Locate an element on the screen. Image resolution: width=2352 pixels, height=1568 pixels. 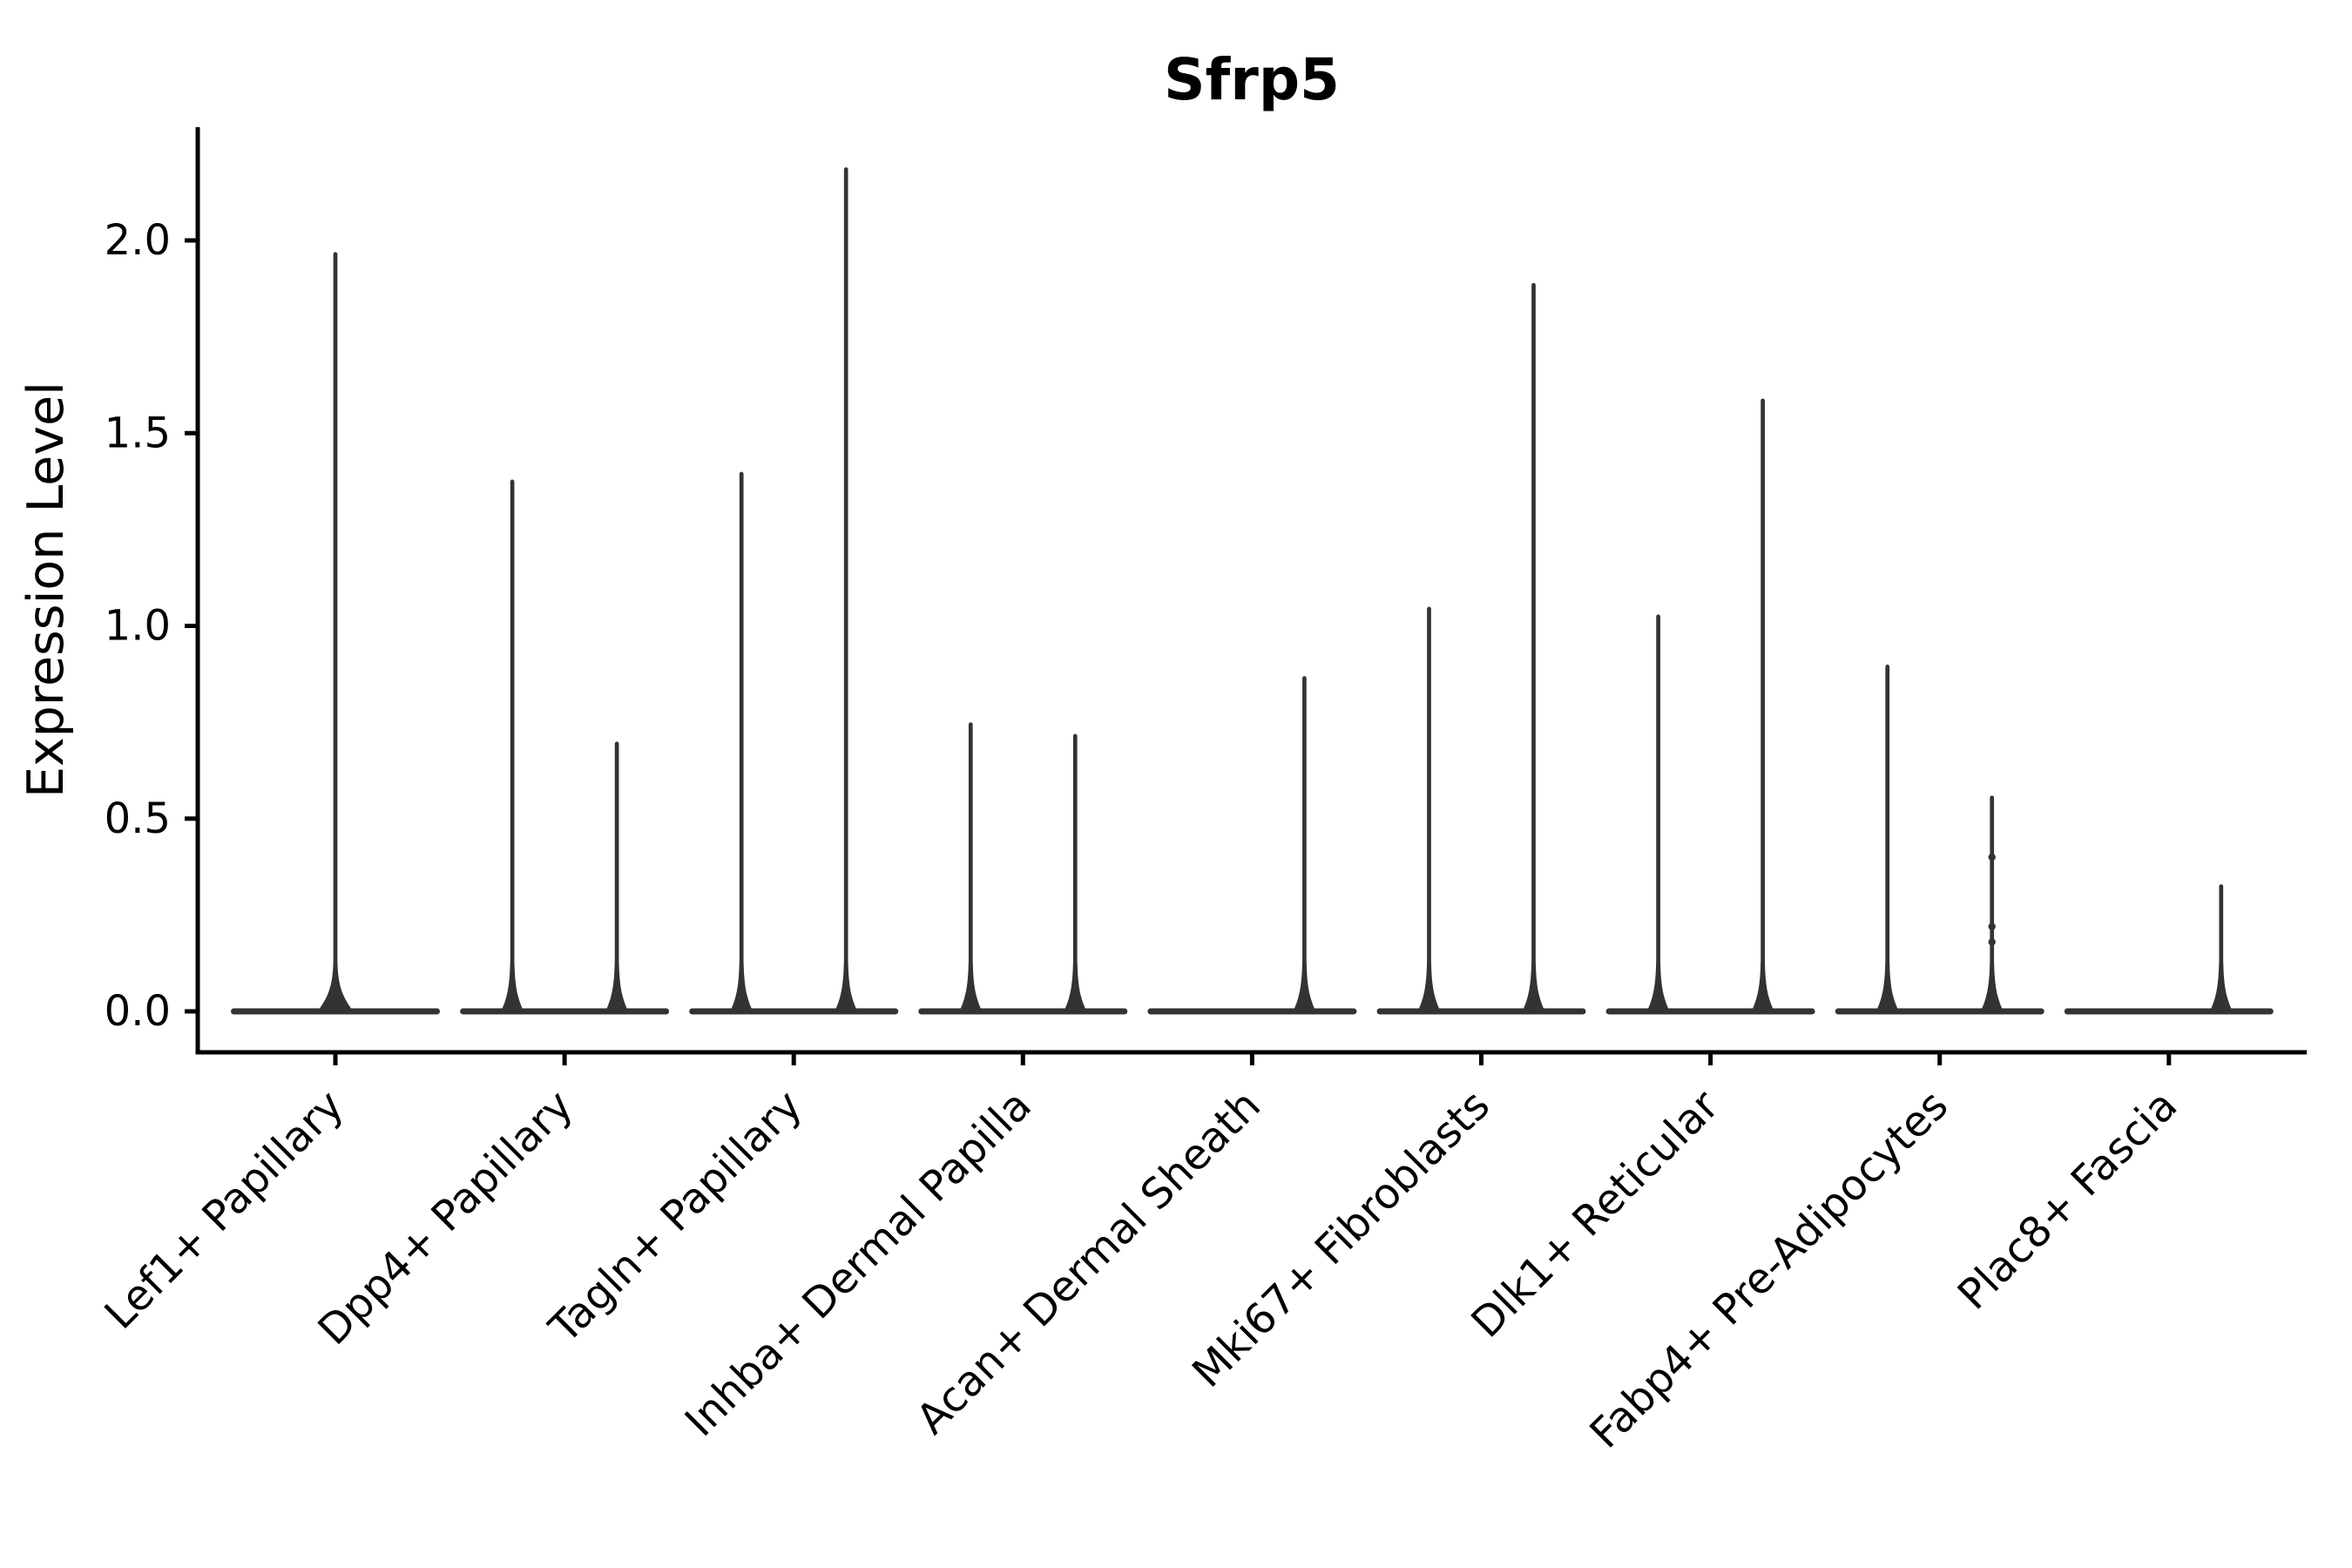
plot-title: Sfrp5 is located at coordinates (1252, 79).